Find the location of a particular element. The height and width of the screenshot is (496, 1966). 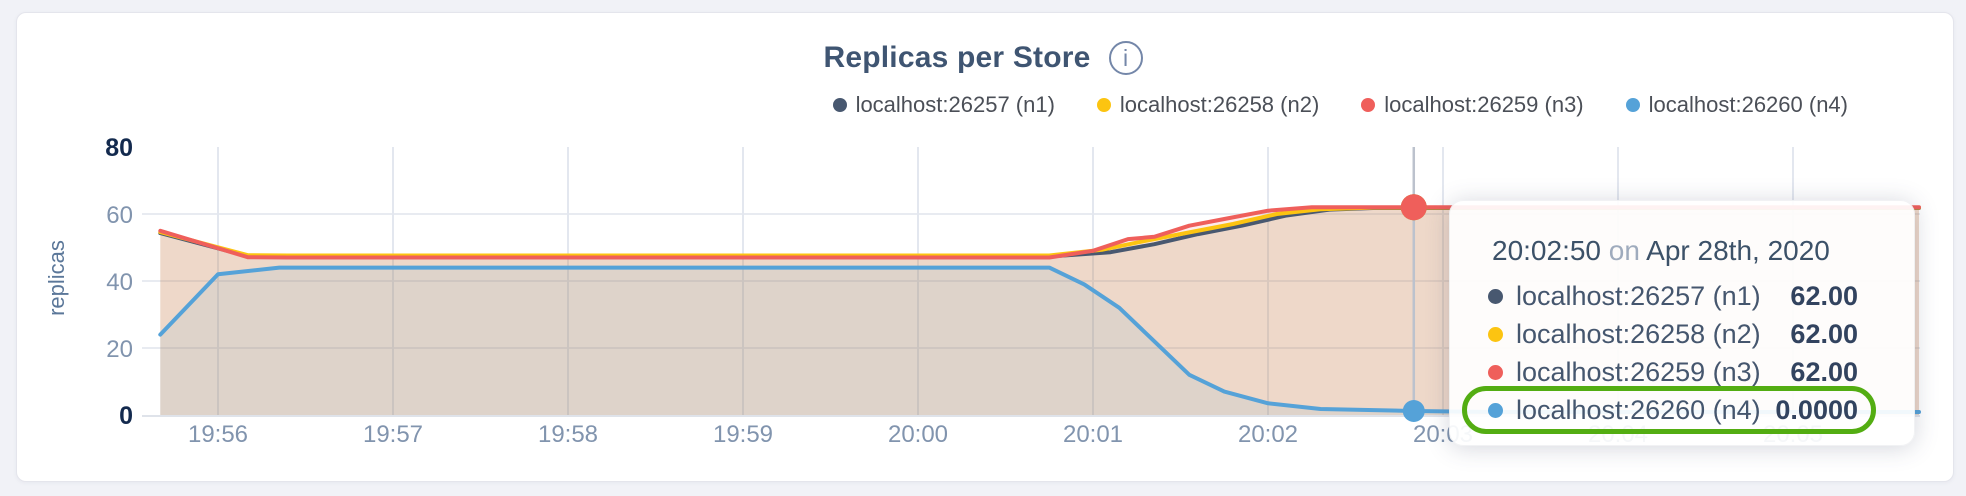

tooltip-row-n2: localhost:26258 (n2) 62.00 is located at coordinates (1673, 334).